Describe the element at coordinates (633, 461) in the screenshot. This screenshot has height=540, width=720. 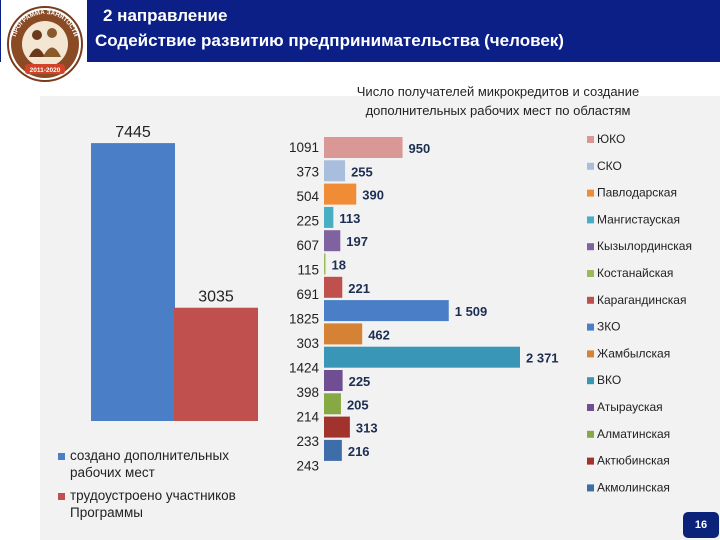
I see `region-legend-label-13: Актюбинская` at that location.